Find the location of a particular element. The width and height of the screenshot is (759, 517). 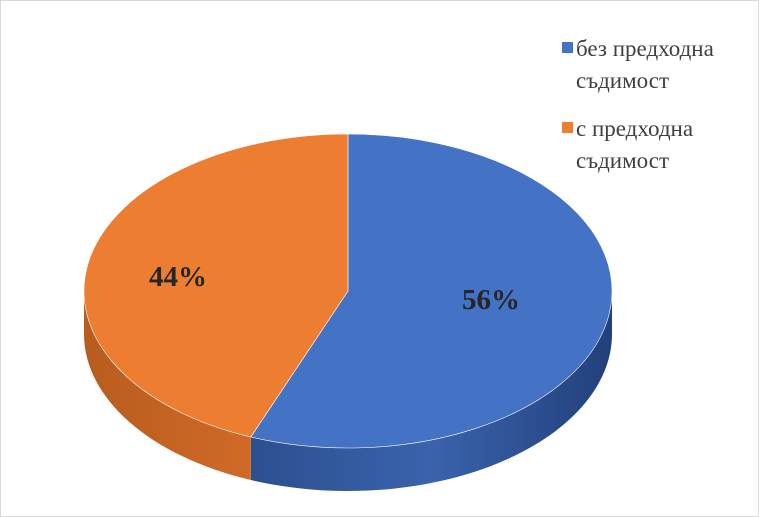

slice-label-1: 44% is located at coordinates (178, 277).